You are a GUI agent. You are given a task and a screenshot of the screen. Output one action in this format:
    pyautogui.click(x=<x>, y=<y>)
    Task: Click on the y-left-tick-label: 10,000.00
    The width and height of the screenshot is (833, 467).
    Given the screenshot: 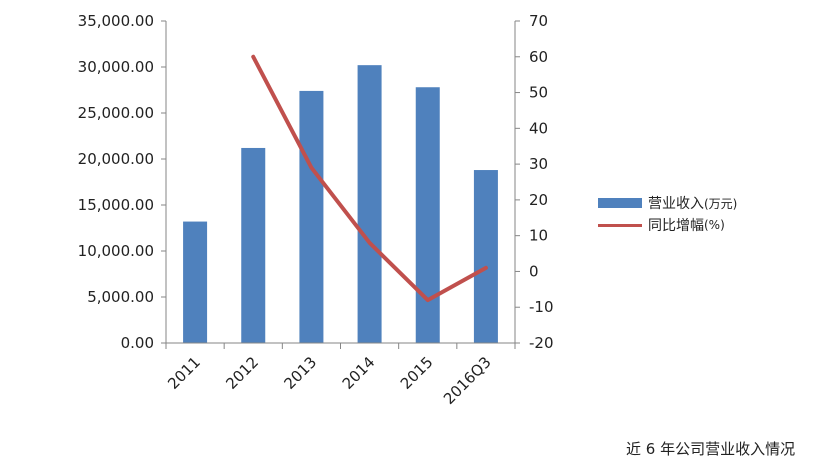 What is the action you would take?
    pyautogui.click(x=116, y=251)
    